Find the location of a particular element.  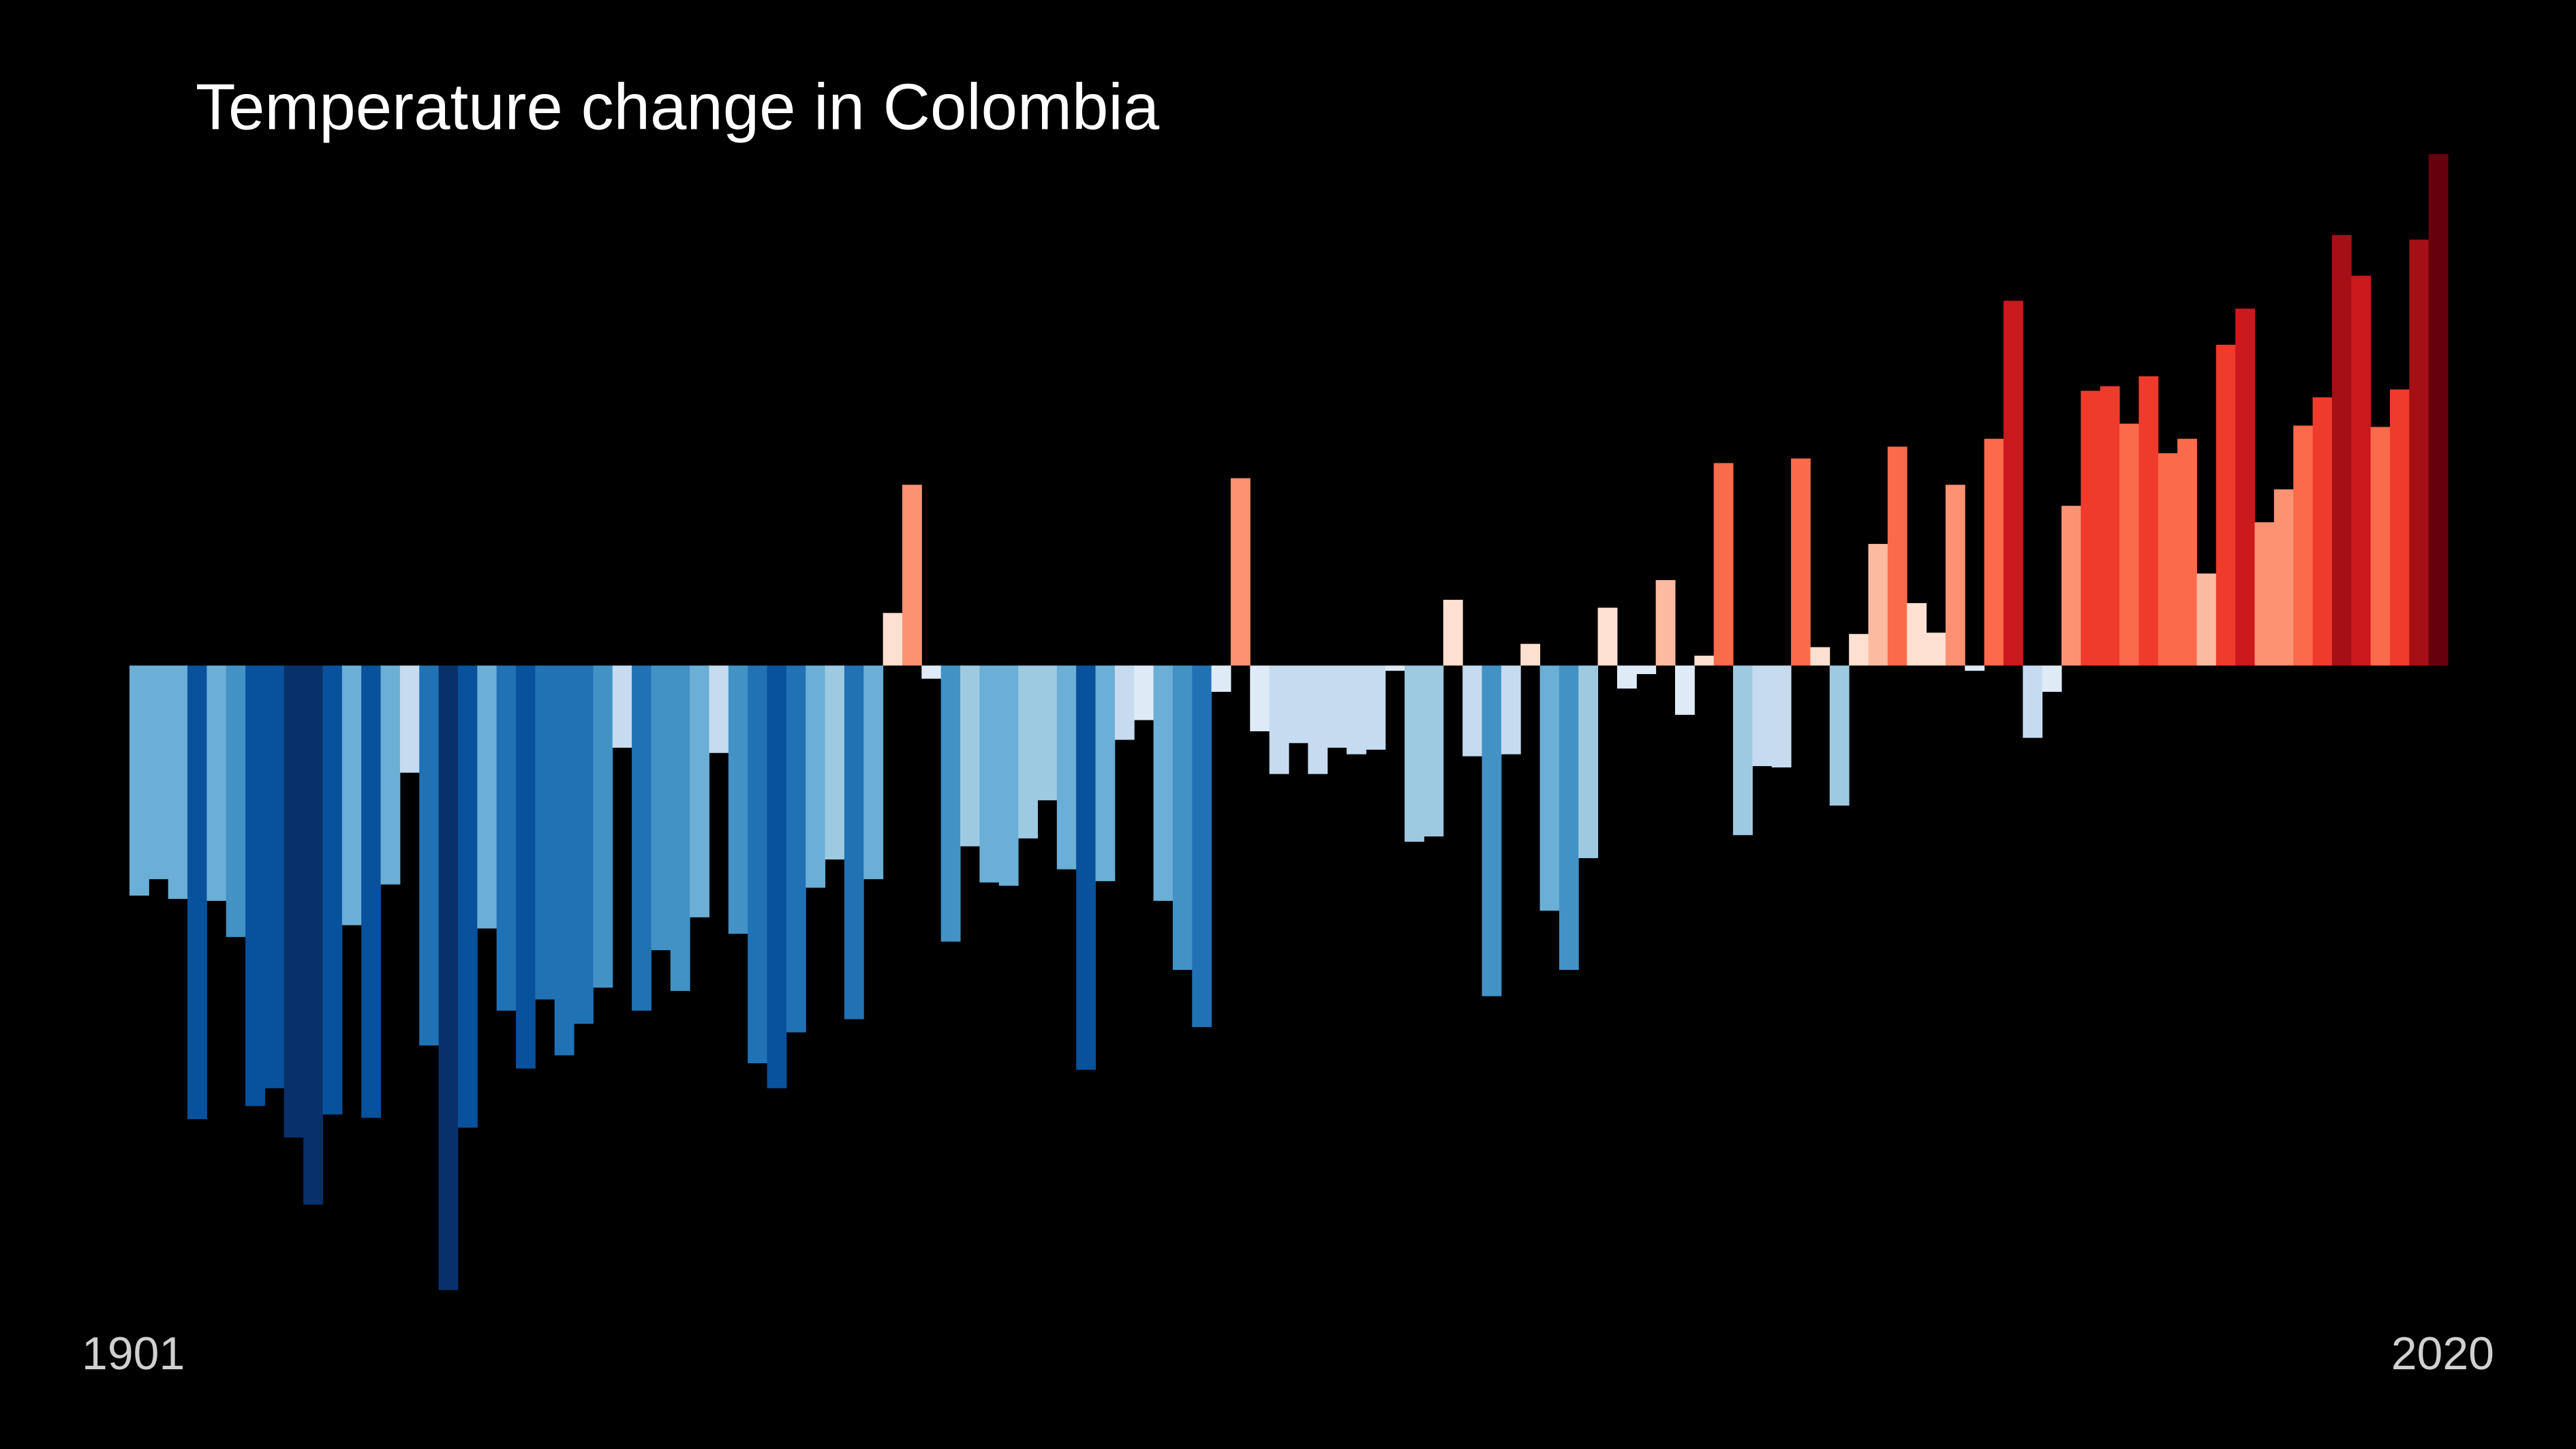

chart-title: Temperature change in Colombia is located at coordinates (678, 106).